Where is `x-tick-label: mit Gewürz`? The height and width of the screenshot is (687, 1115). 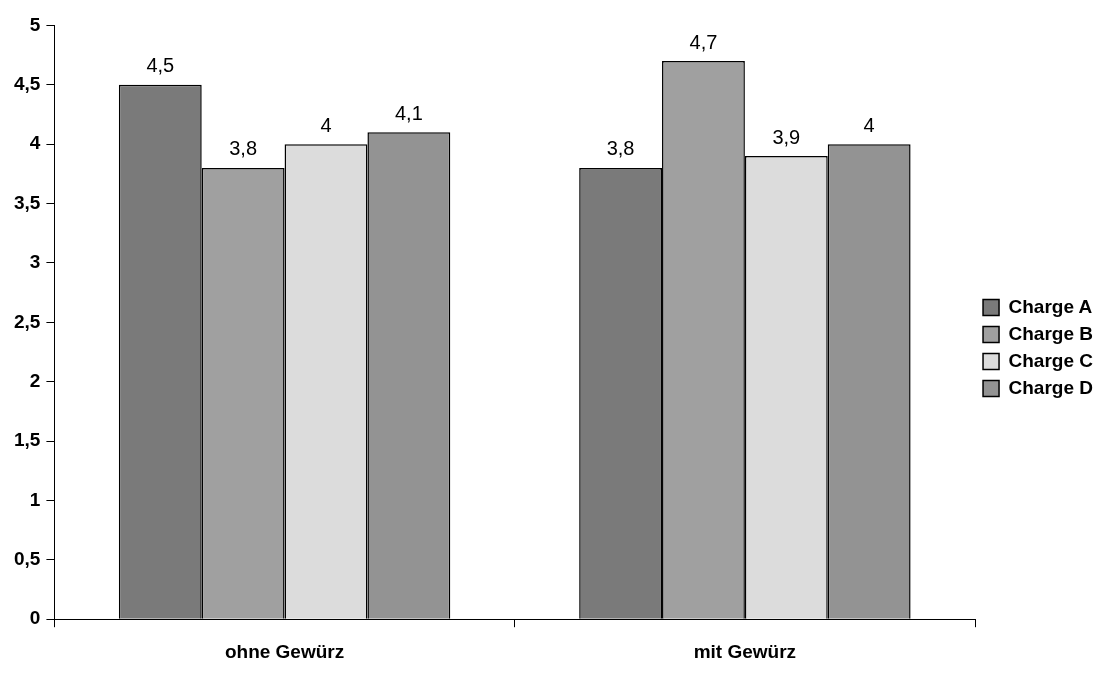
x-tick-label: mit Gewürz is located at coordinates (745, 651).